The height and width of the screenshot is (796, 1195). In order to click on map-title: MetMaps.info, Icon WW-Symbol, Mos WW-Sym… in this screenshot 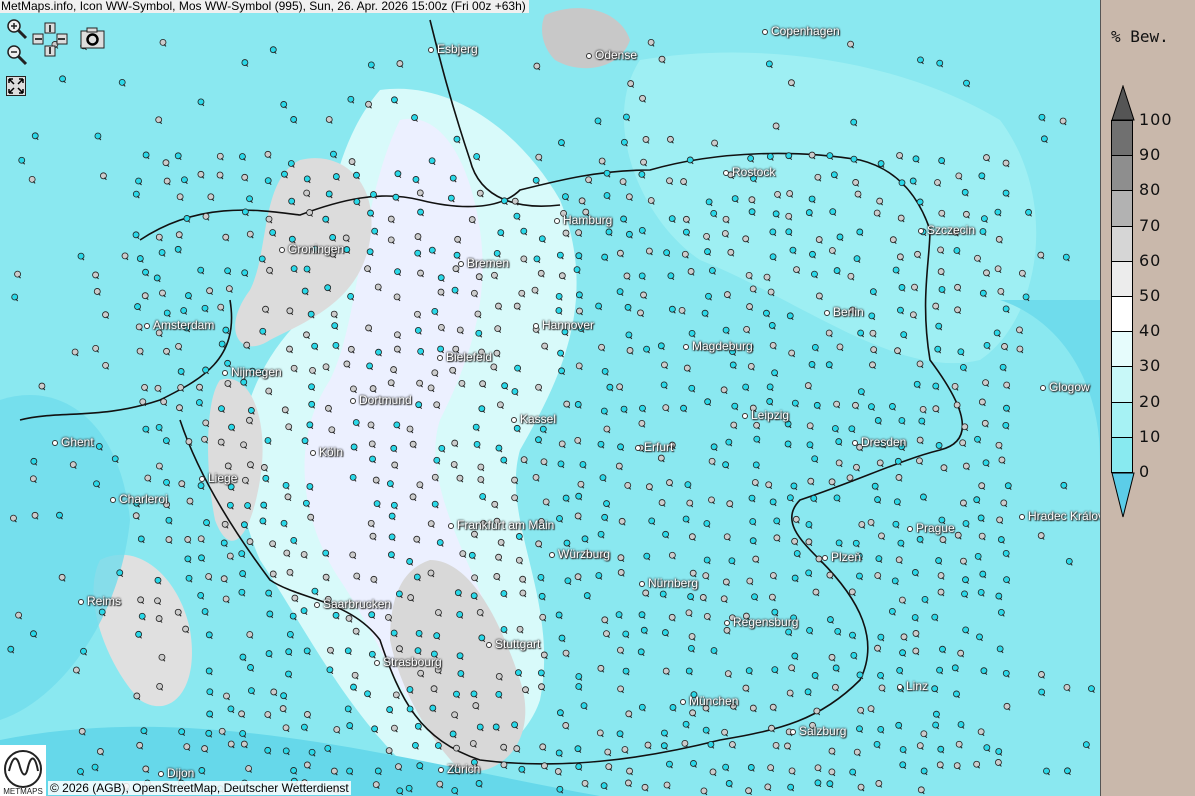, I will do `click(264, 6)`.